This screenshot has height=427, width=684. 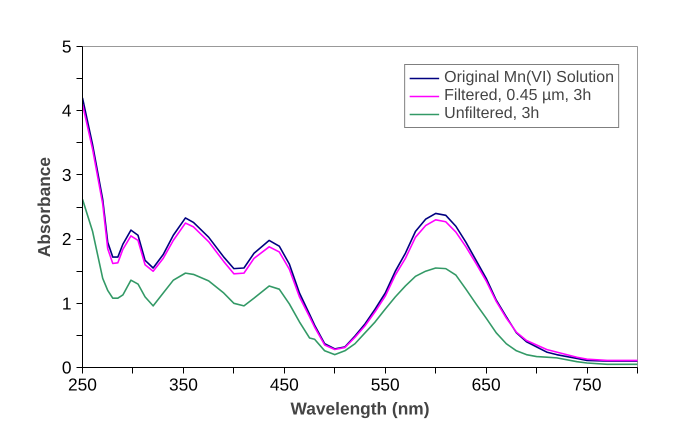 What do you see at coordinates (82, 384) in the screenshot?
I see `x-tick-label: 250` at bounding box center [82, 384].